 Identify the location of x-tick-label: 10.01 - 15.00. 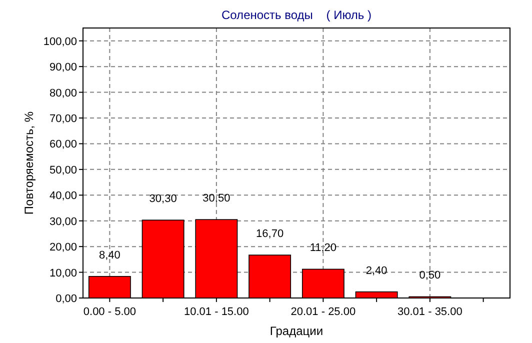
(216, 312).